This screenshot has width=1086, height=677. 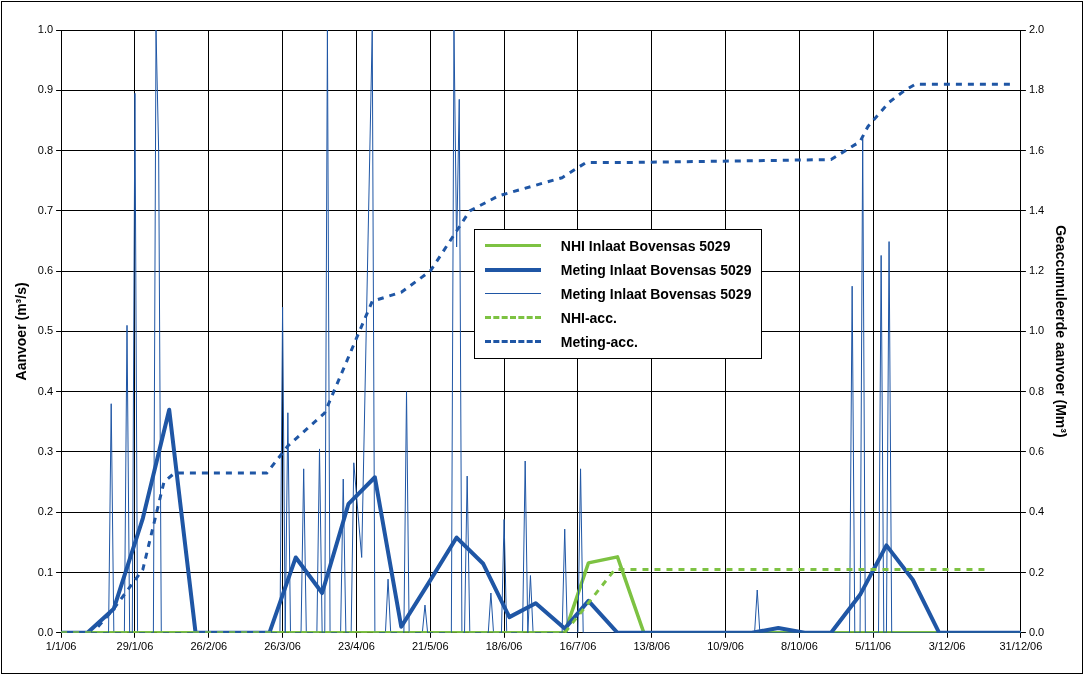 What do you see at coordinates (21, 331) in the screenshot?
I see `y-axis-title: Aanvoer (m³/s)` at bounding box center [21, 331].